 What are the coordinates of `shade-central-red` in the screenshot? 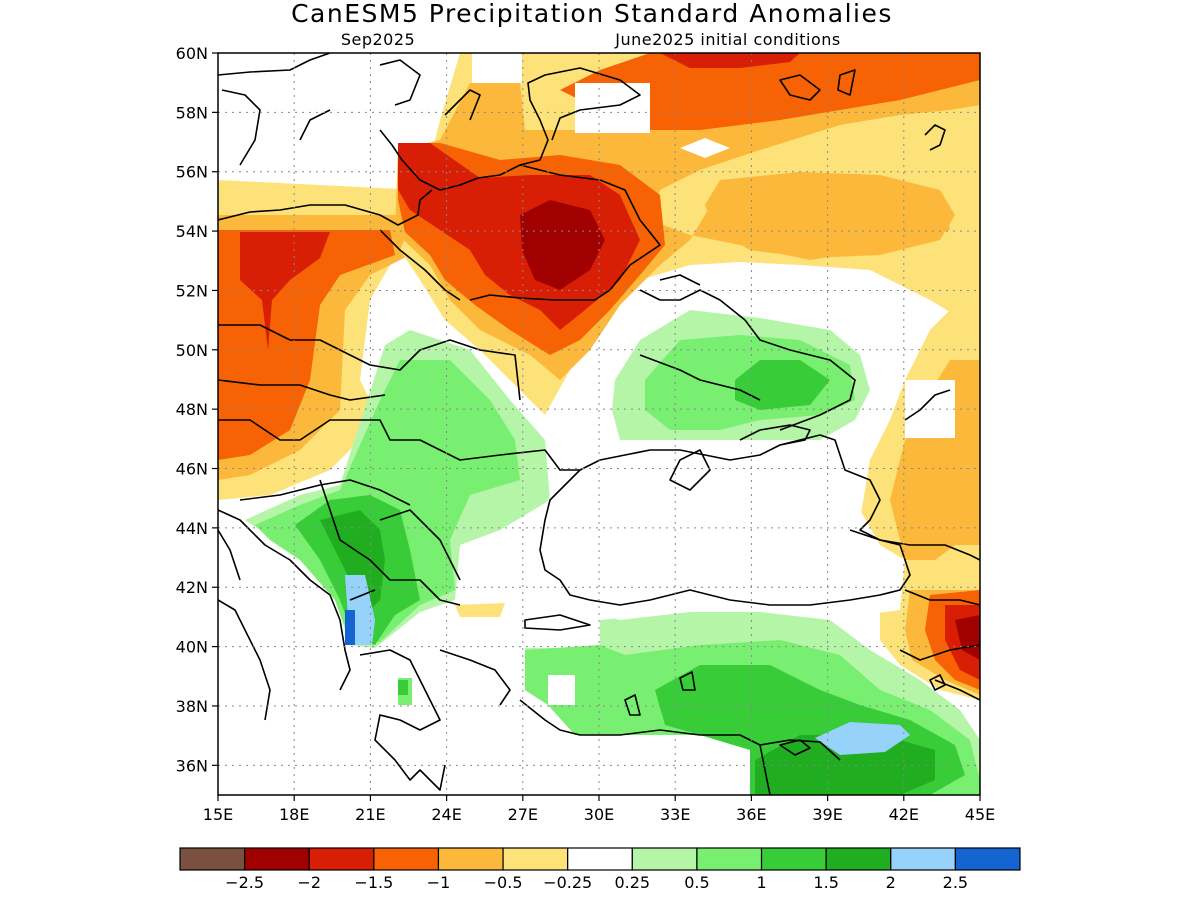 It's located at (519, 236).